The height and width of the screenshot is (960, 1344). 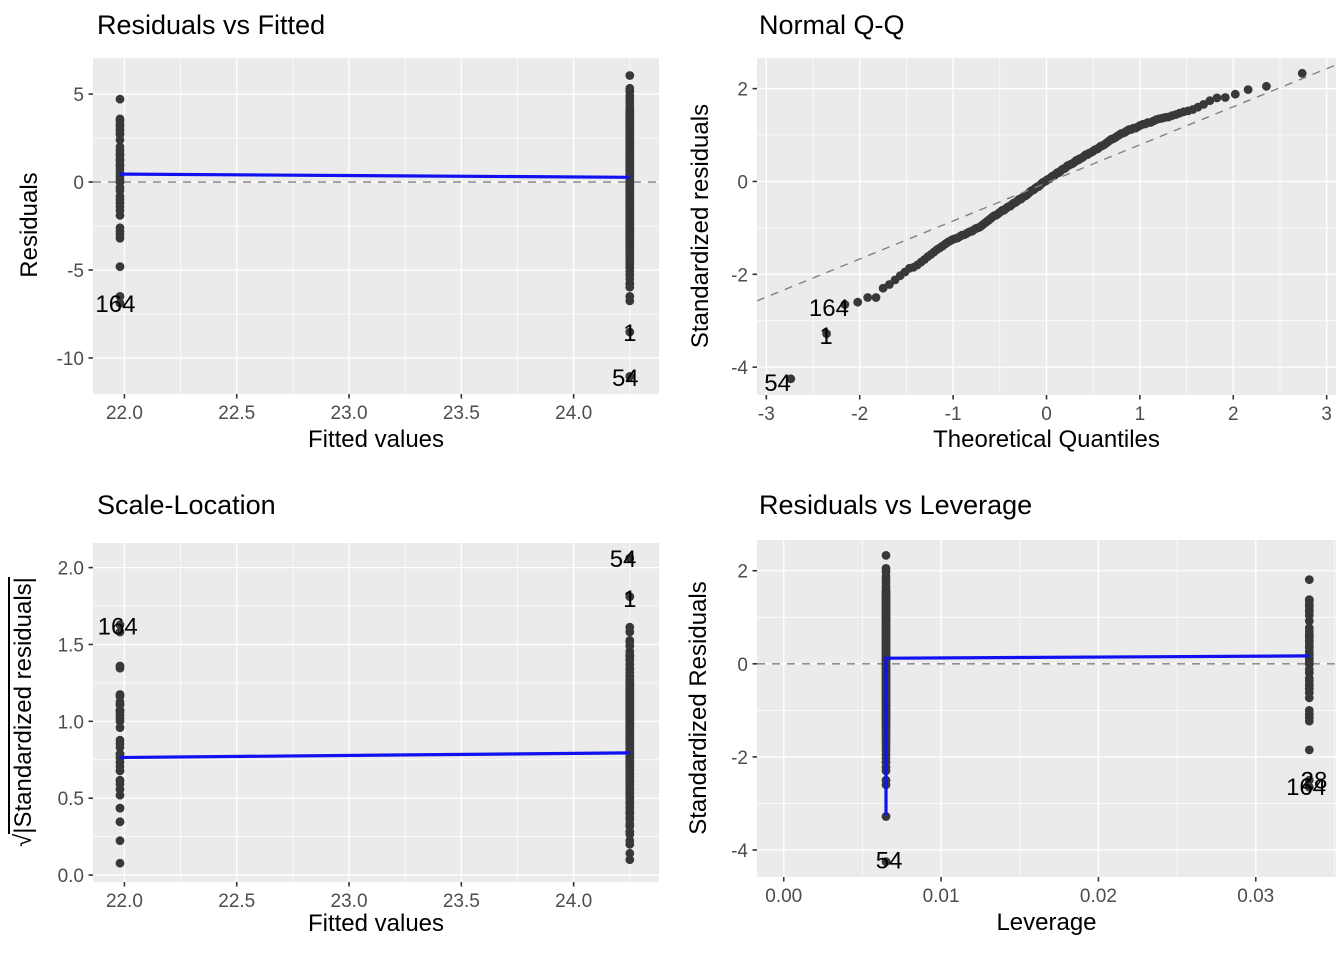 What do you see at coordinates (1326, 414) in the screenshot?
I see `x-tick-label: 3` at bounding box center [1326, 414].